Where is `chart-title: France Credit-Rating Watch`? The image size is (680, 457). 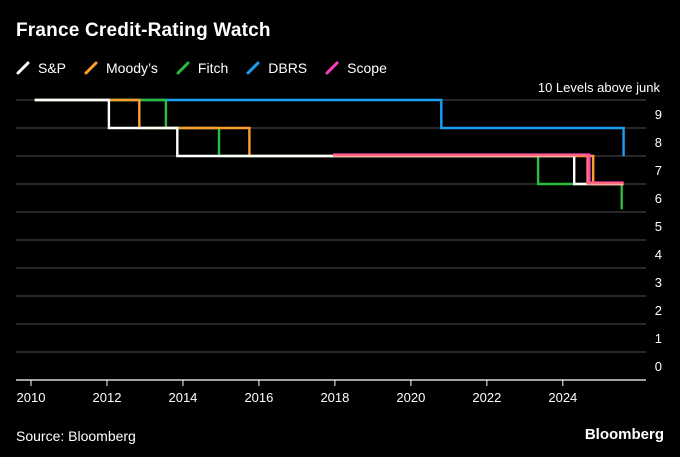 chart-title: France Credit-Rating Watch is located at coordinates (143, 30).